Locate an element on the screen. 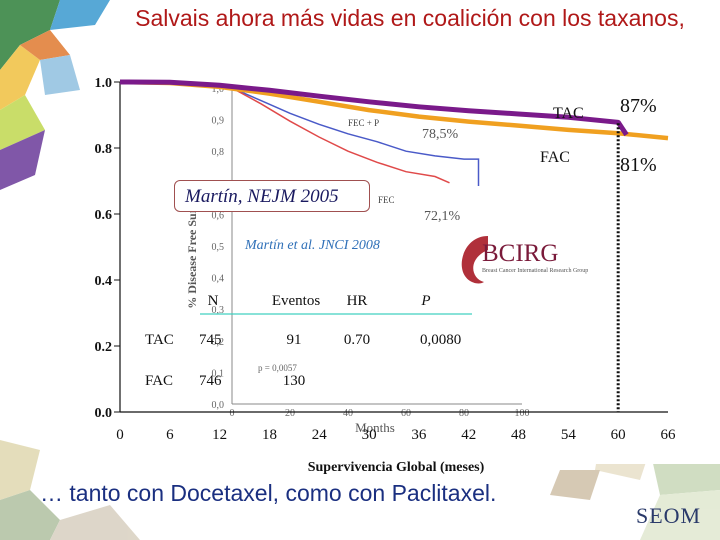 The width and height of the screenshot is (720, 540). inset-y-tick-label: 0,6 is located at coordinates (218, 215).